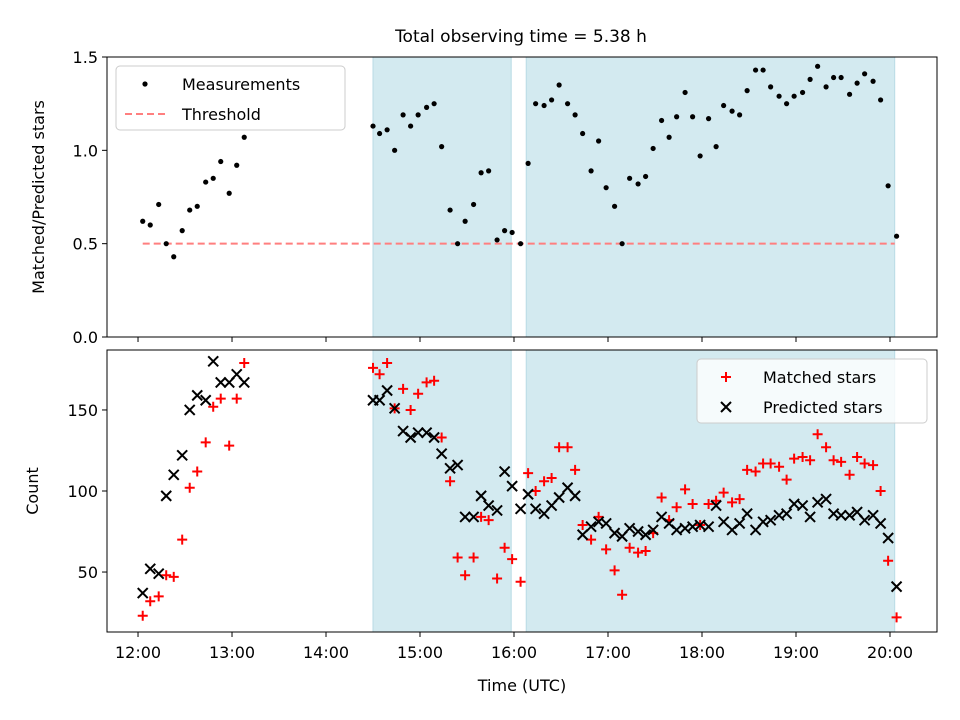 This screenshot has width=960, height=720. What do you see at coordinates (608, 652) in the screenshot?
I see `x-tick-label: 17:00` at bounding box center [608, 652].